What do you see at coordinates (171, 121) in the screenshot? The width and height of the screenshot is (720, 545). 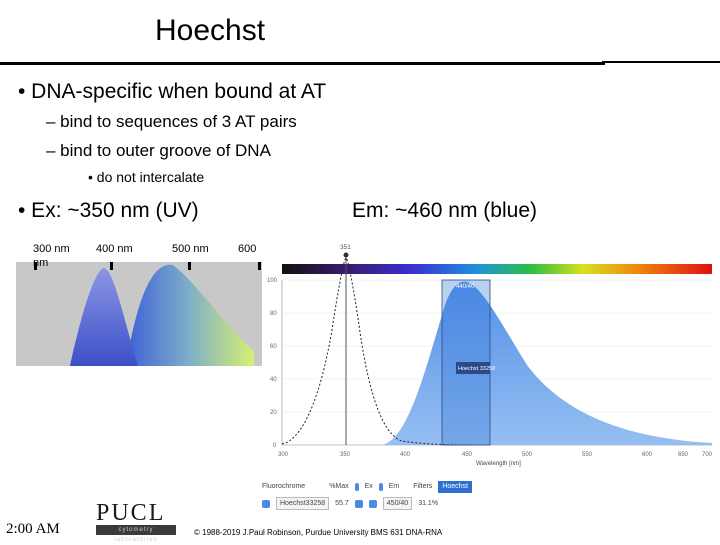 I see `subbullet-sequences: – bind to sequences of 3 AT pairs` at bounding box center [171, 121].